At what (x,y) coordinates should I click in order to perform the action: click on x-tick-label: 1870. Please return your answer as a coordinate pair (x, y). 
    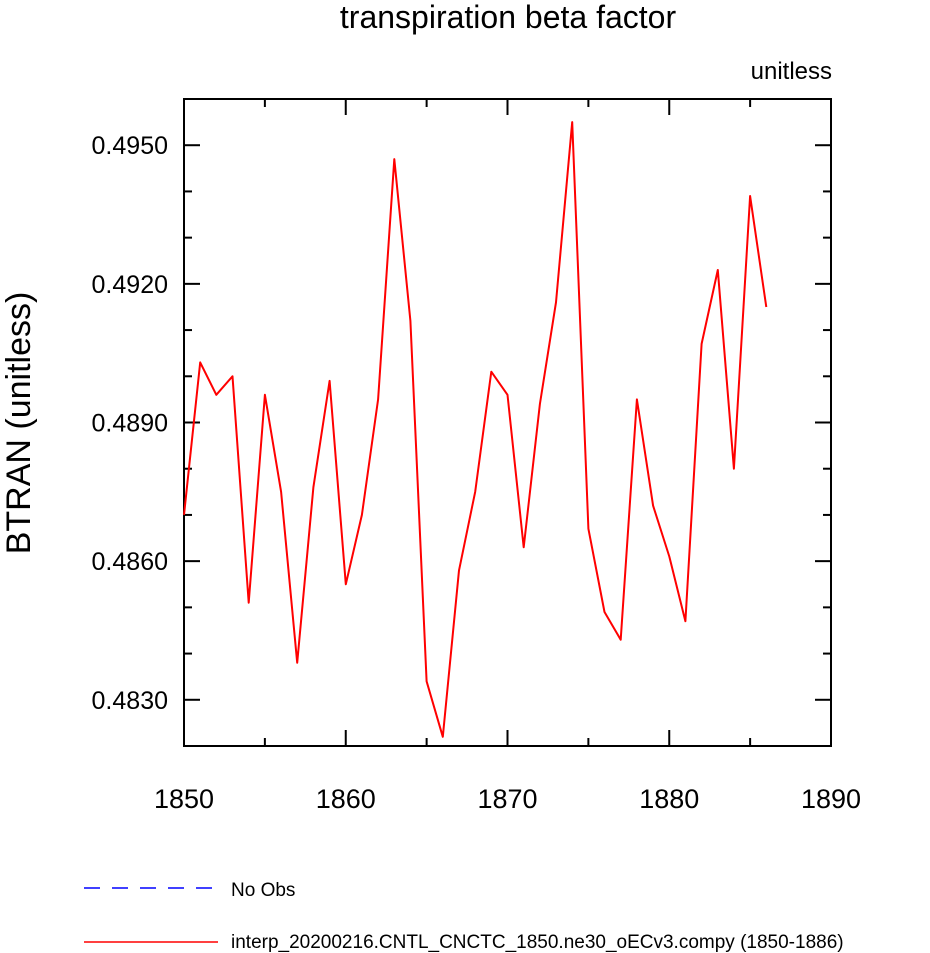
    Looking at the image, I should click on (507, 799).